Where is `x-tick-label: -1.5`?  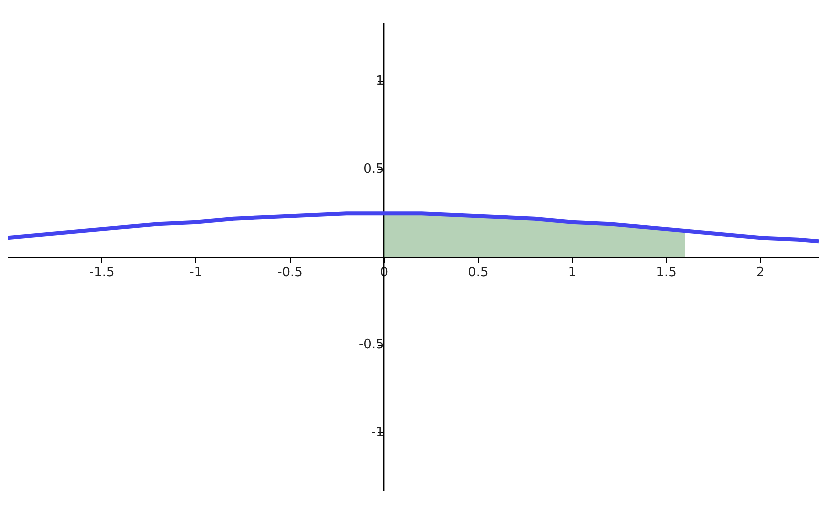
x-tick-label: -1.5 is located at coordinates (102, 273).